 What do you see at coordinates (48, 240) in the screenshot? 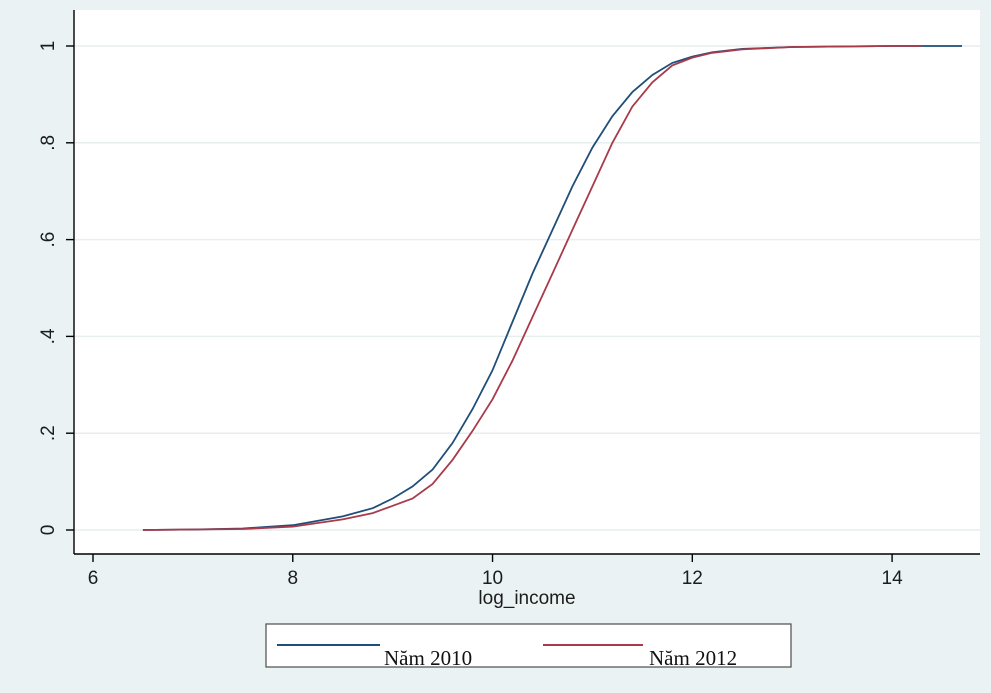
I see `y-tick-label: .6` at bounding box center [48, 240].